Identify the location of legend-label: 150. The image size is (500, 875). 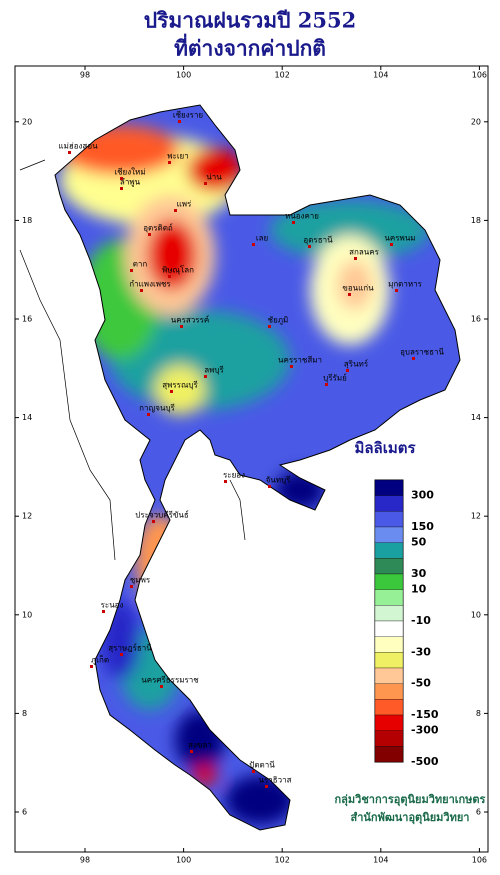
(422, 526).